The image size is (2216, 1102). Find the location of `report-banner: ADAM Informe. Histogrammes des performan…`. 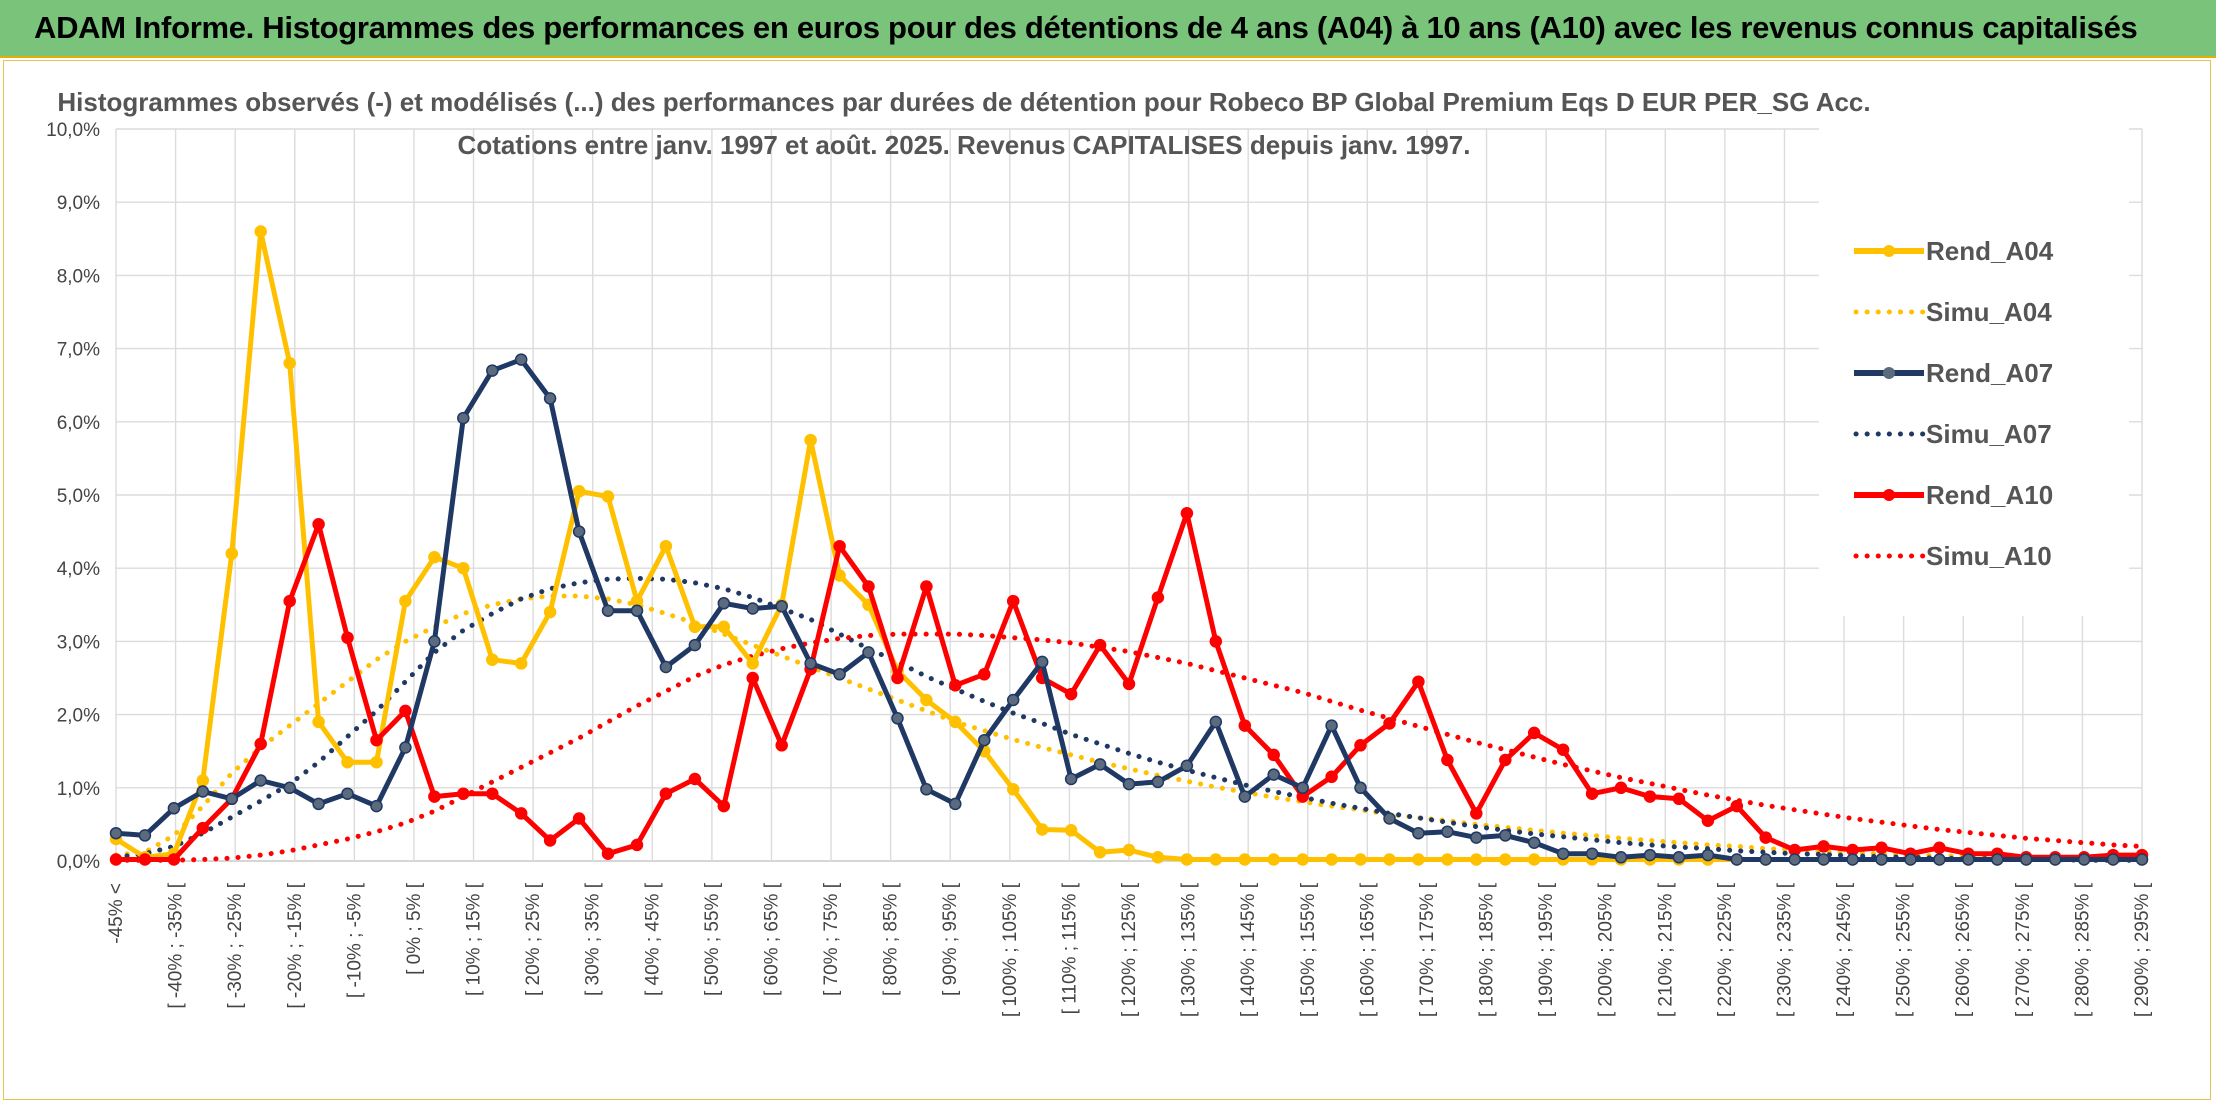

report-banner: ADAM Informe. Histogrammes des performan… is located at coordinates (1108, 29).